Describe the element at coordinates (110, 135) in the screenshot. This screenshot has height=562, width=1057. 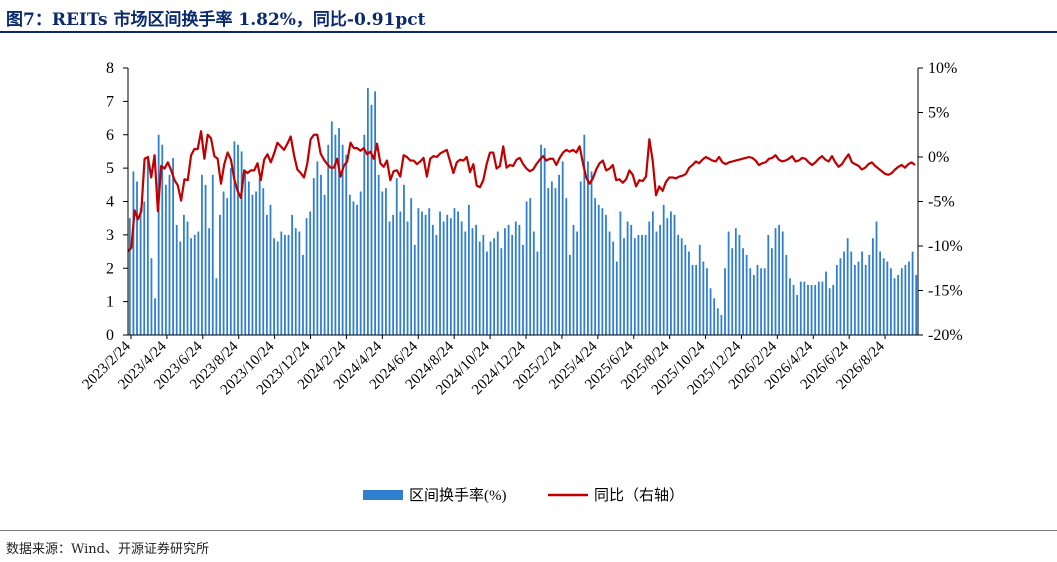
I see `y-left-tick-label: 6` at that location.